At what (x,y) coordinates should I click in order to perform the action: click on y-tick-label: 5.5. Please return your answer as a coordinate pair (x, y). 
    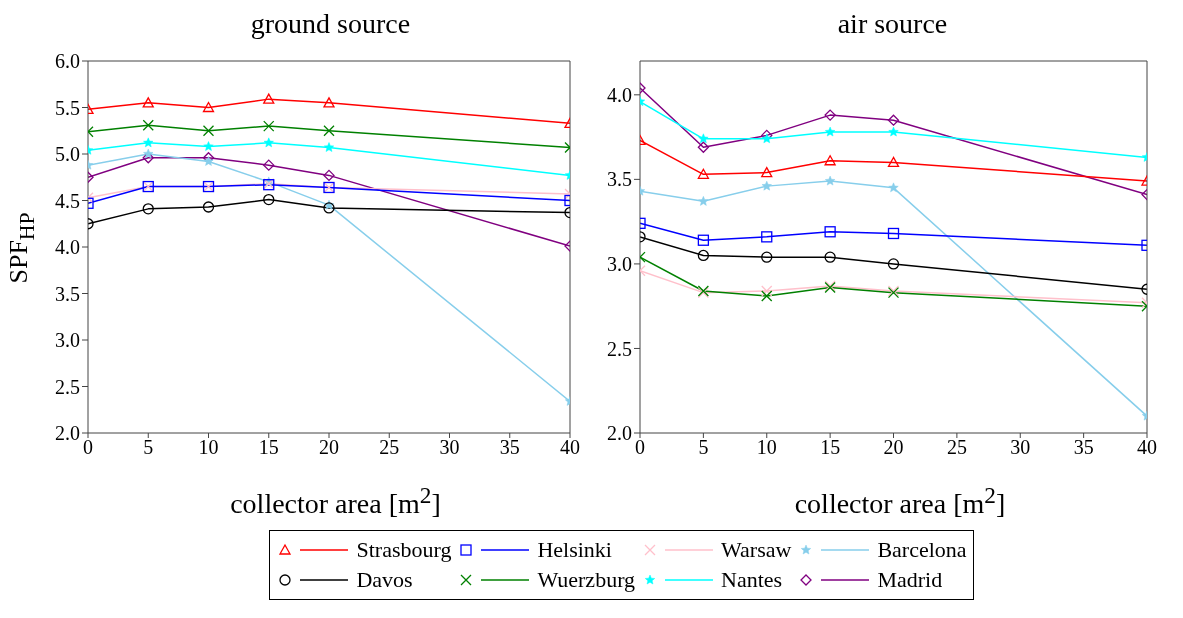
    Looking at the image, I should click on (67, 107).